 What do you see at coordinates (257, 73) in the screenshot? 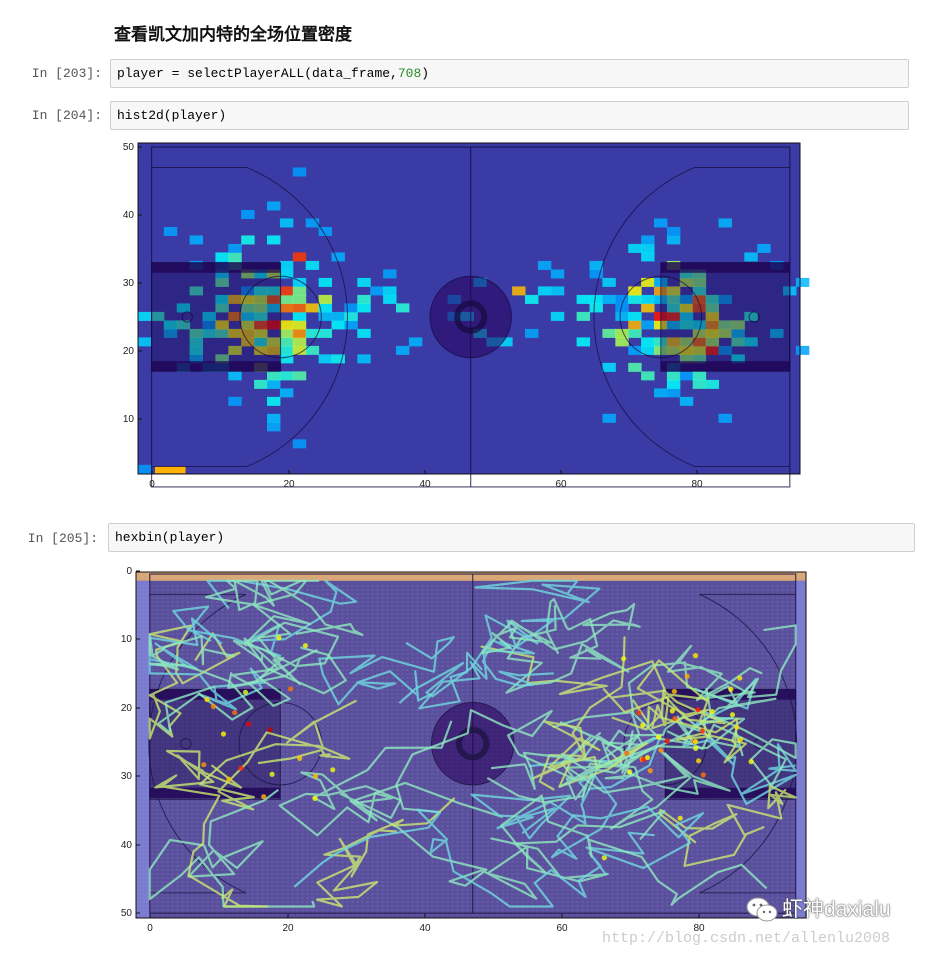
I see `code-text: player = selectPlayerALL(data_frame,` at bounding box center [257, 73].